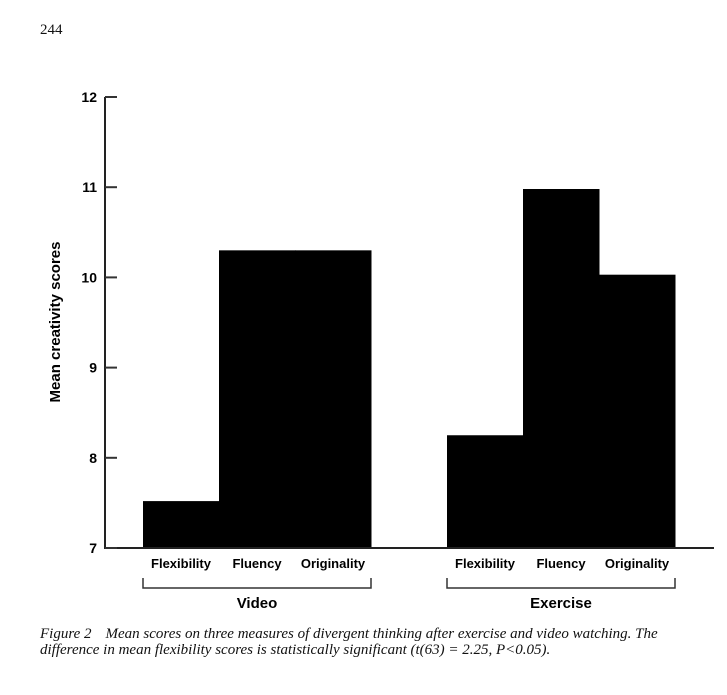 Image resolution: width=727 pixels, height=695 pixels. I want to click on bar-exercise-fluency, so click(561, 368).